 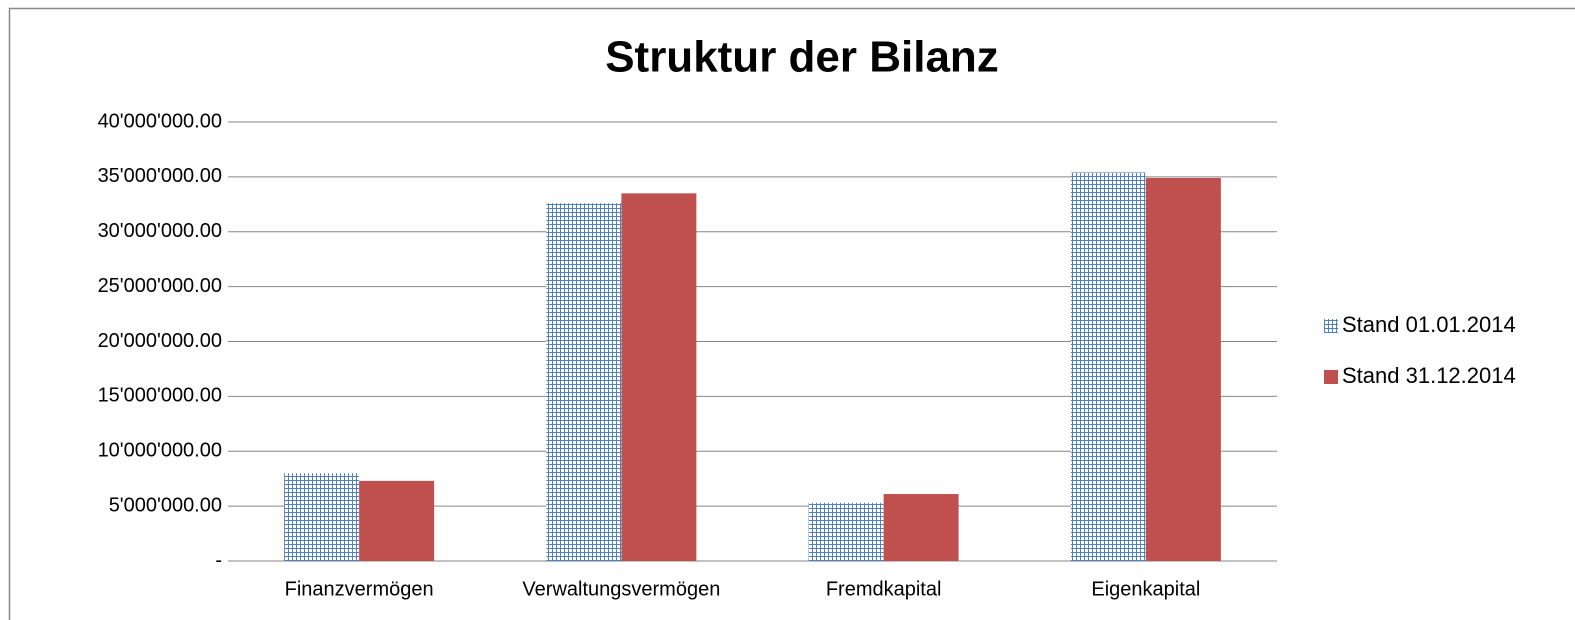 I want to click on chart-title: Struktur der Bilanz, so click(x=802, y=57).